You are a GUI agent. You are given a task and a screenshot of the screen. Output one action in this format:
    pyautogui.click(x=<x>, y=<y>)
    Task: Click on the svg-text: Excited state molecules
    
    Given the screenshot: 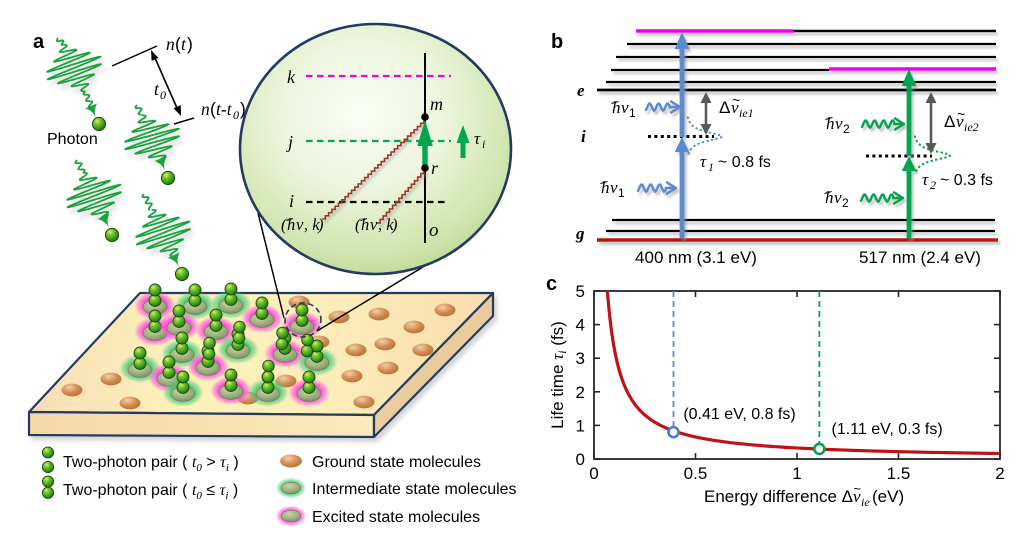 What is the action you would take?
    pyautogui.click(x=396, y=517)
    